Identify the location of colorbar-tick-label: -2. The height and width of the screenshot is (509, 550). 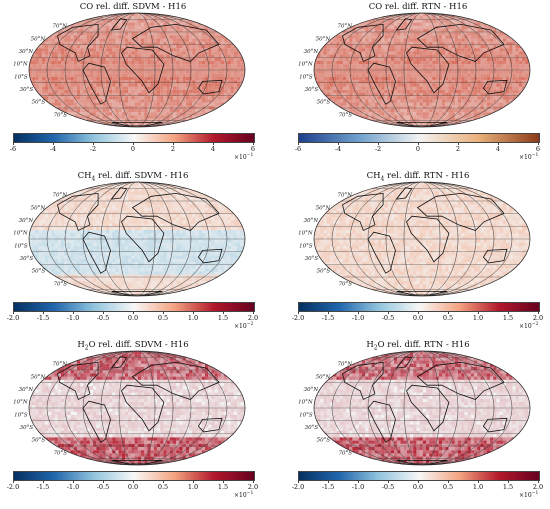
(93, 149).